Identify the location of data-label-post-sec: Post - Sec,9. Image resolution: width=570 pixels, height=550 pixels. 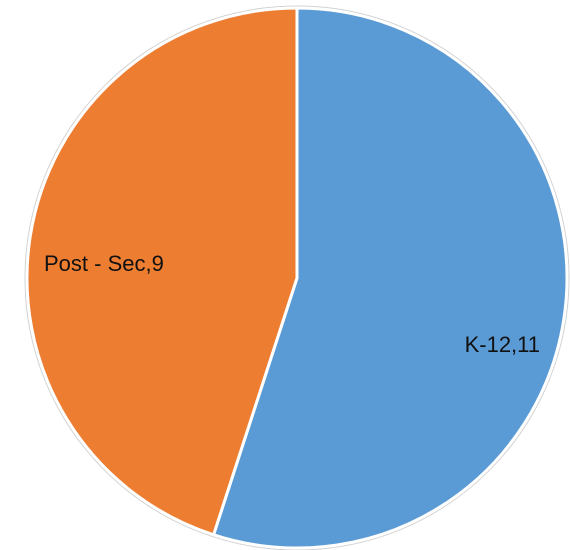
(104, 263).